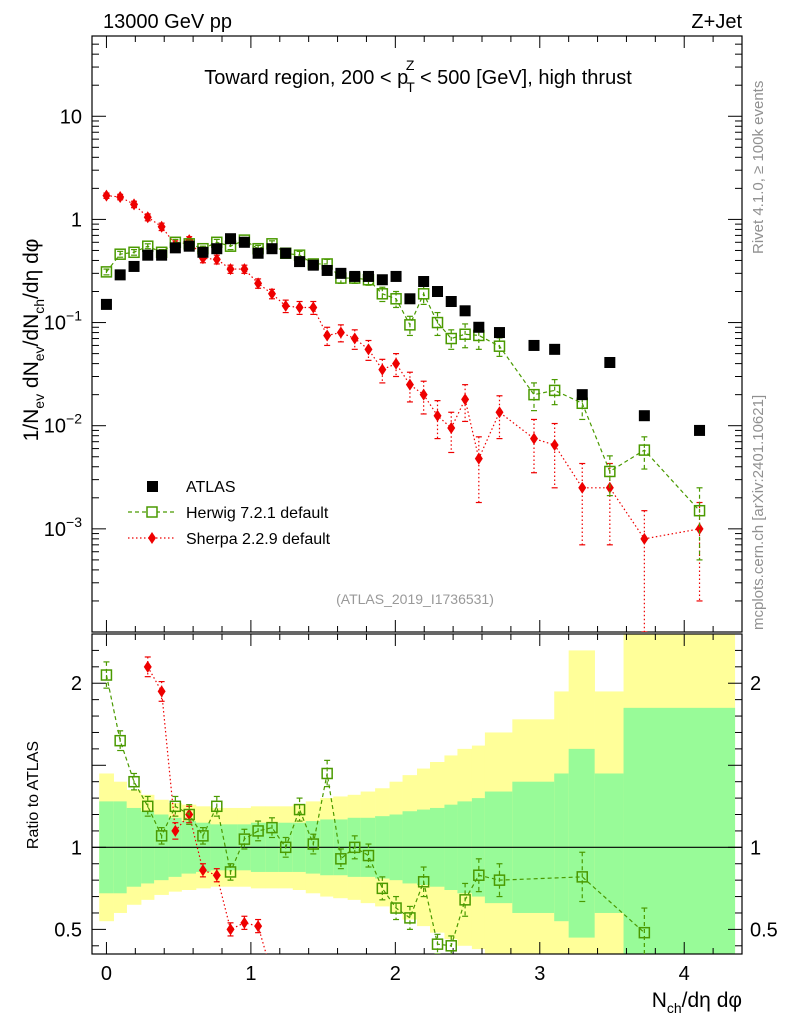 The width and height of the screenshot is (786, 1024). I want to click on header-left: 13000 GeV pp, so click(167, 22).